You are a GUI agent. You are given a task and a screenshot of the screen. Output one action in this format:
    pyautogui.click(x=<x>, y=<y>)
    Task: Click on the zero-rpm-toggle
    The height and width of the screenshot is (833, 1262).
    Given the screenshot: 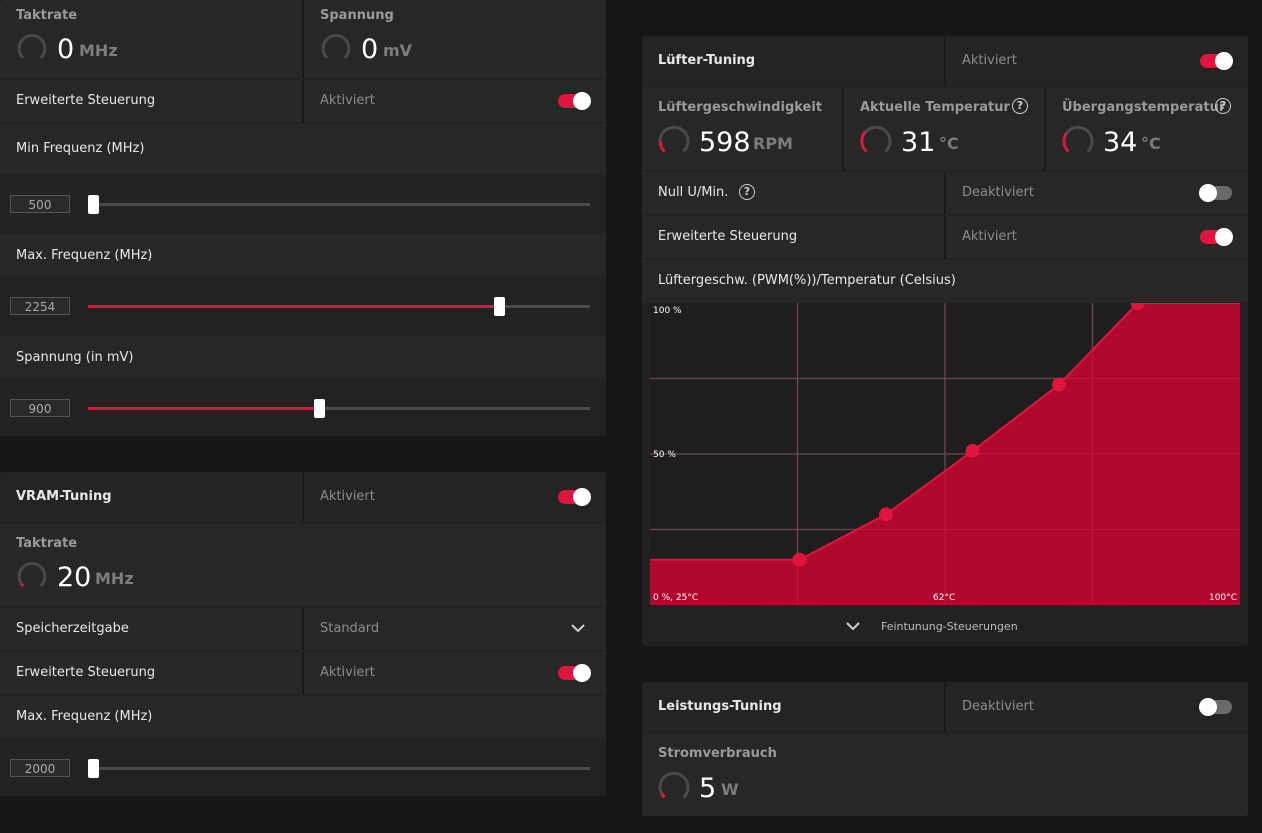 What is the action you would take?
    pyautogui.click(x=1215, y=193)
    